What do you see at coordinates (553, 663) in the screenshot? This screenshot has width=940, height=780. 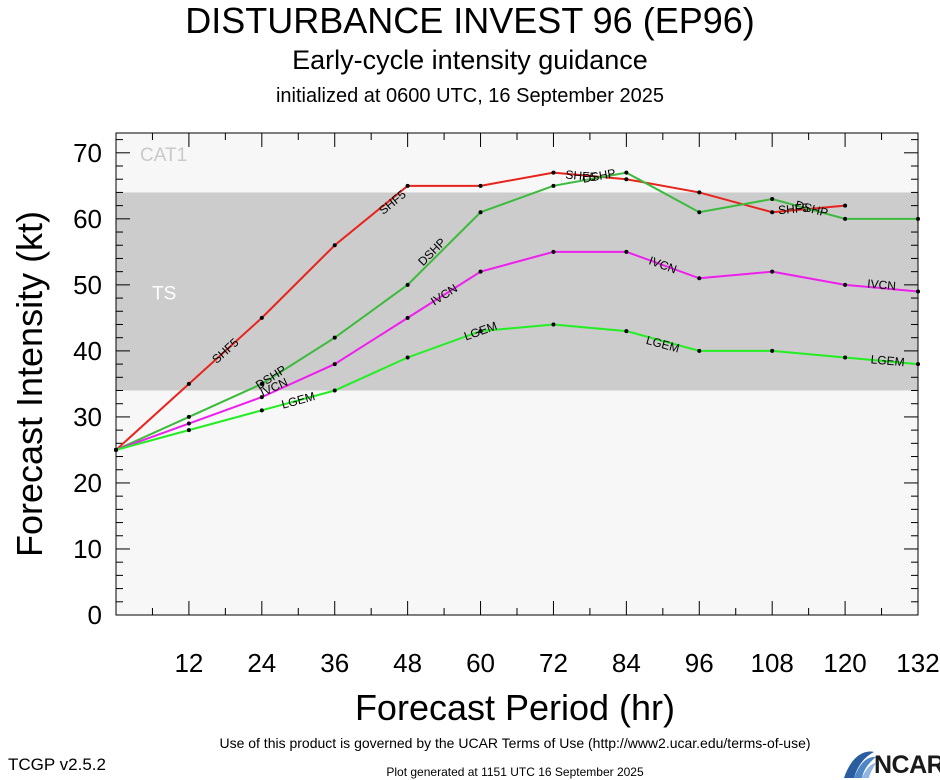 I see `x-tick-label: 72` at bounding box center [553, 663].